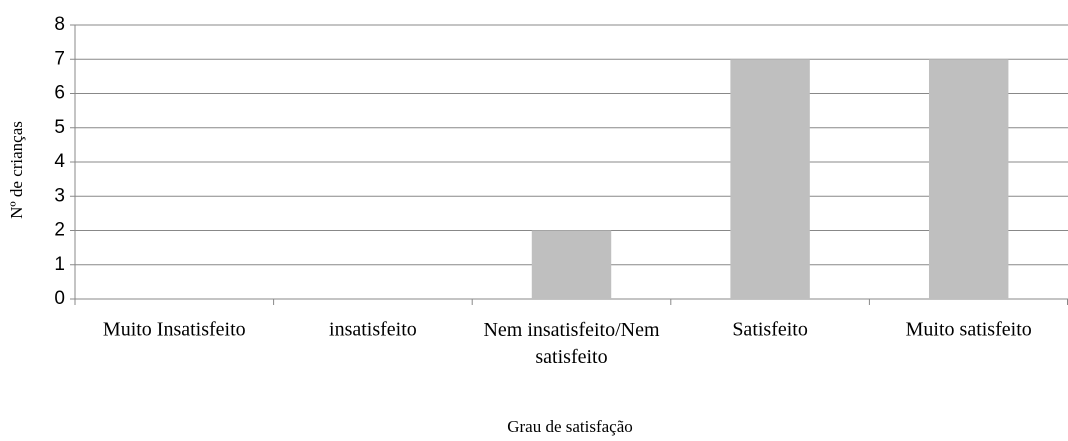  Describe the element at coordinates (59, 24) in the screenshot. I see `y-tick-label: 8` at that location.